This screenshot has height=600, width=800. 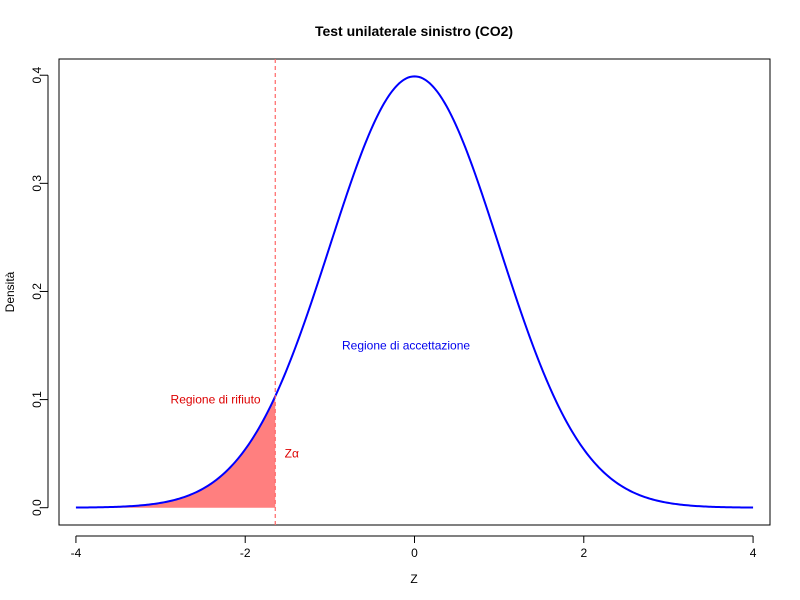 I want to click on x-tick-label: 2, so click(x=583, y=553).